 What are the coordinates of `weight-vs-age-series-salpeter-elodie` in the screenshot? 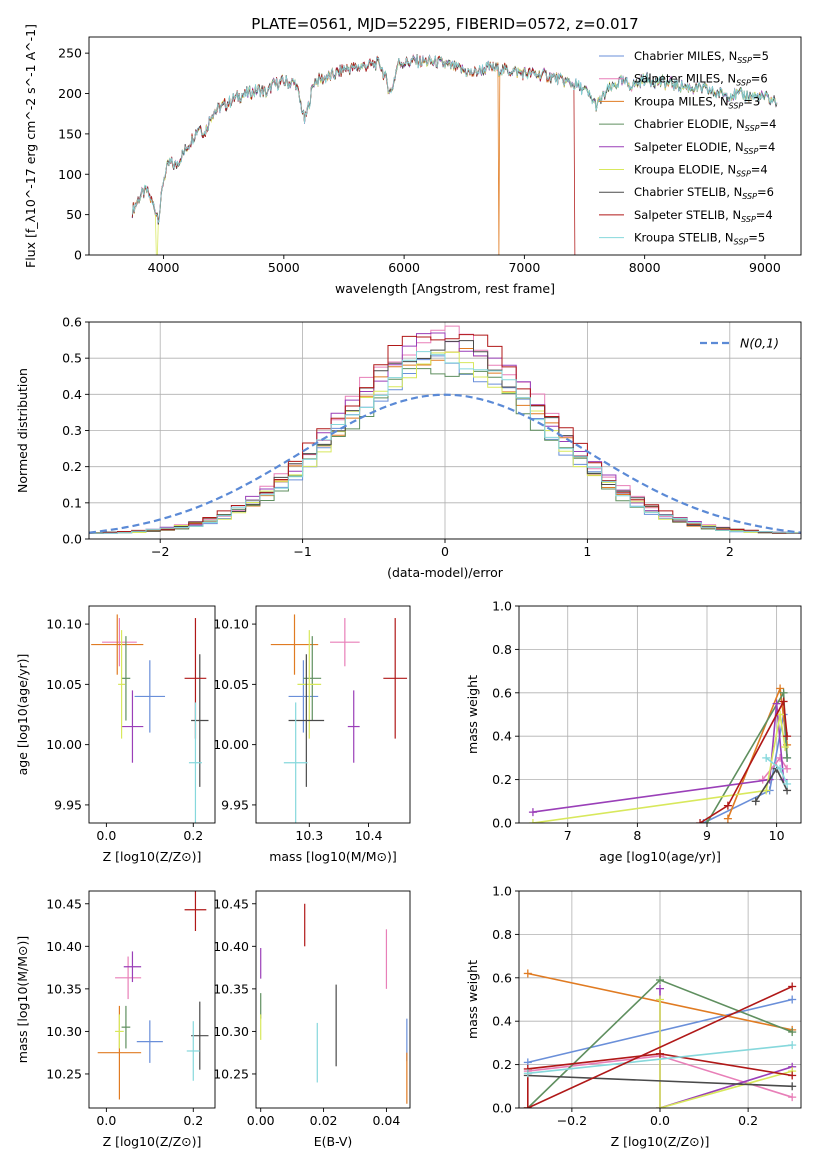 It's located at (658, 758).